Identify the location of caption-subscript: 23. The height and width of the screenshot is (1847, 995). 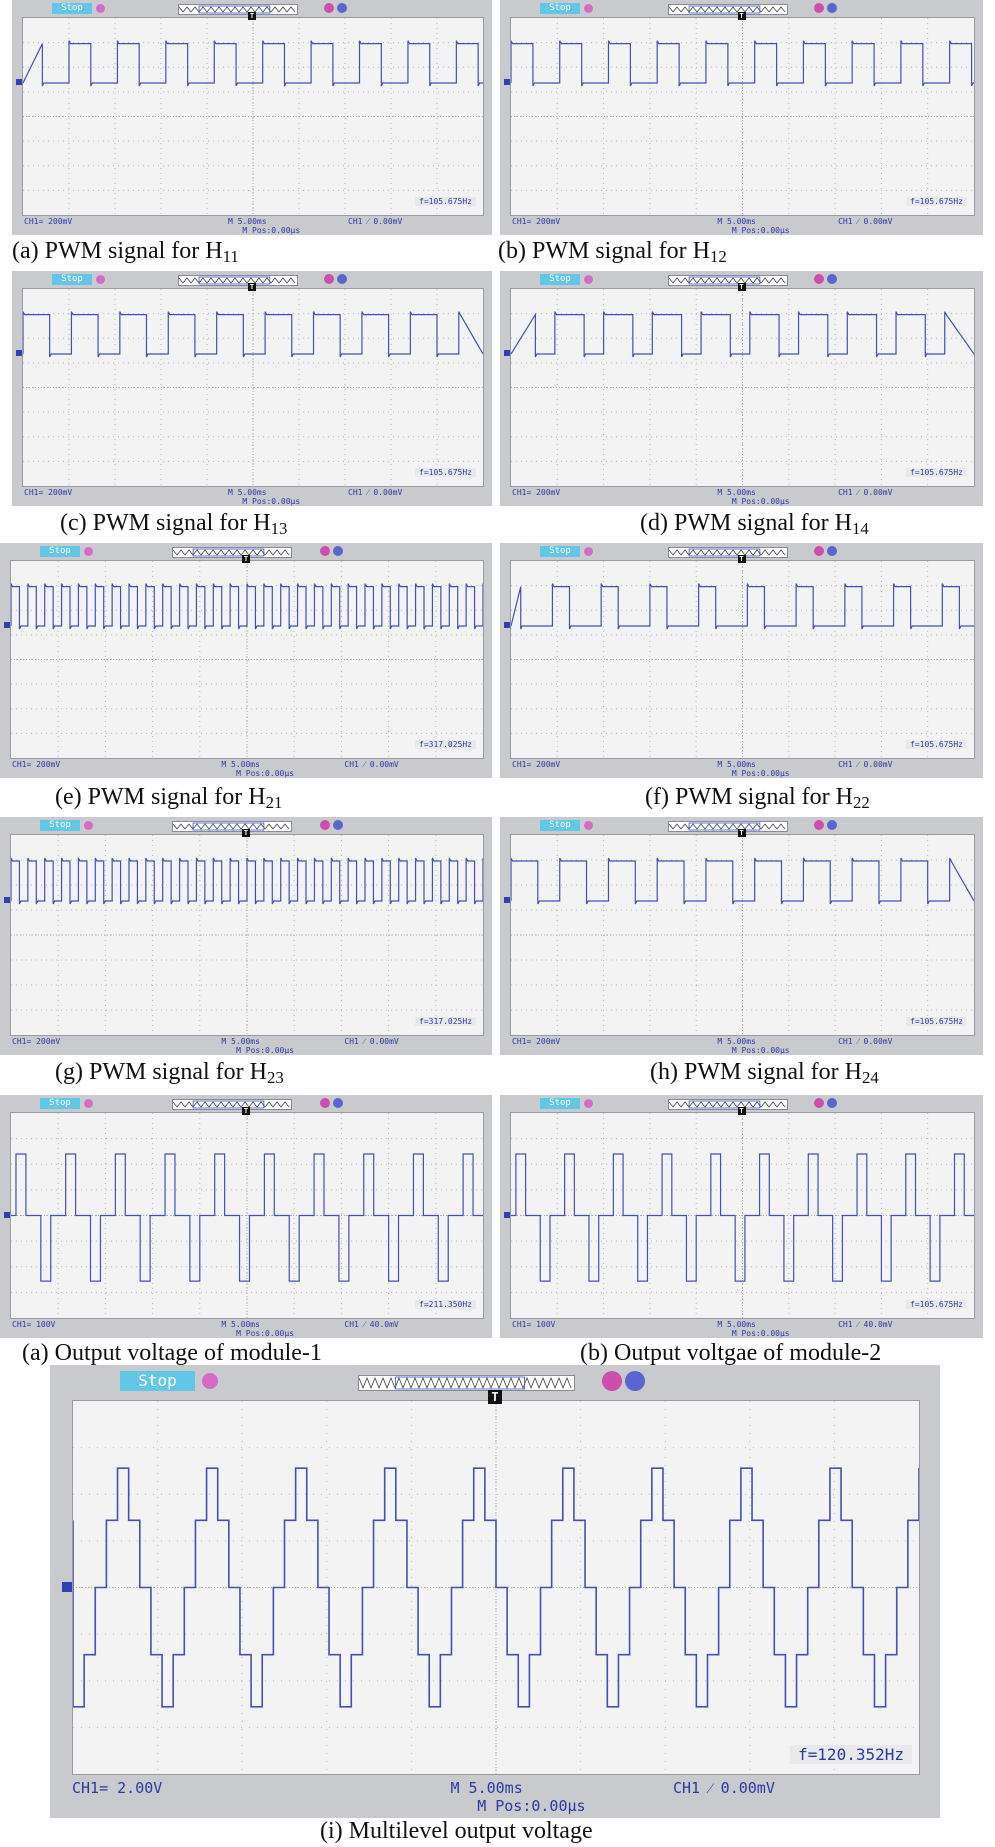
(275, 1078).